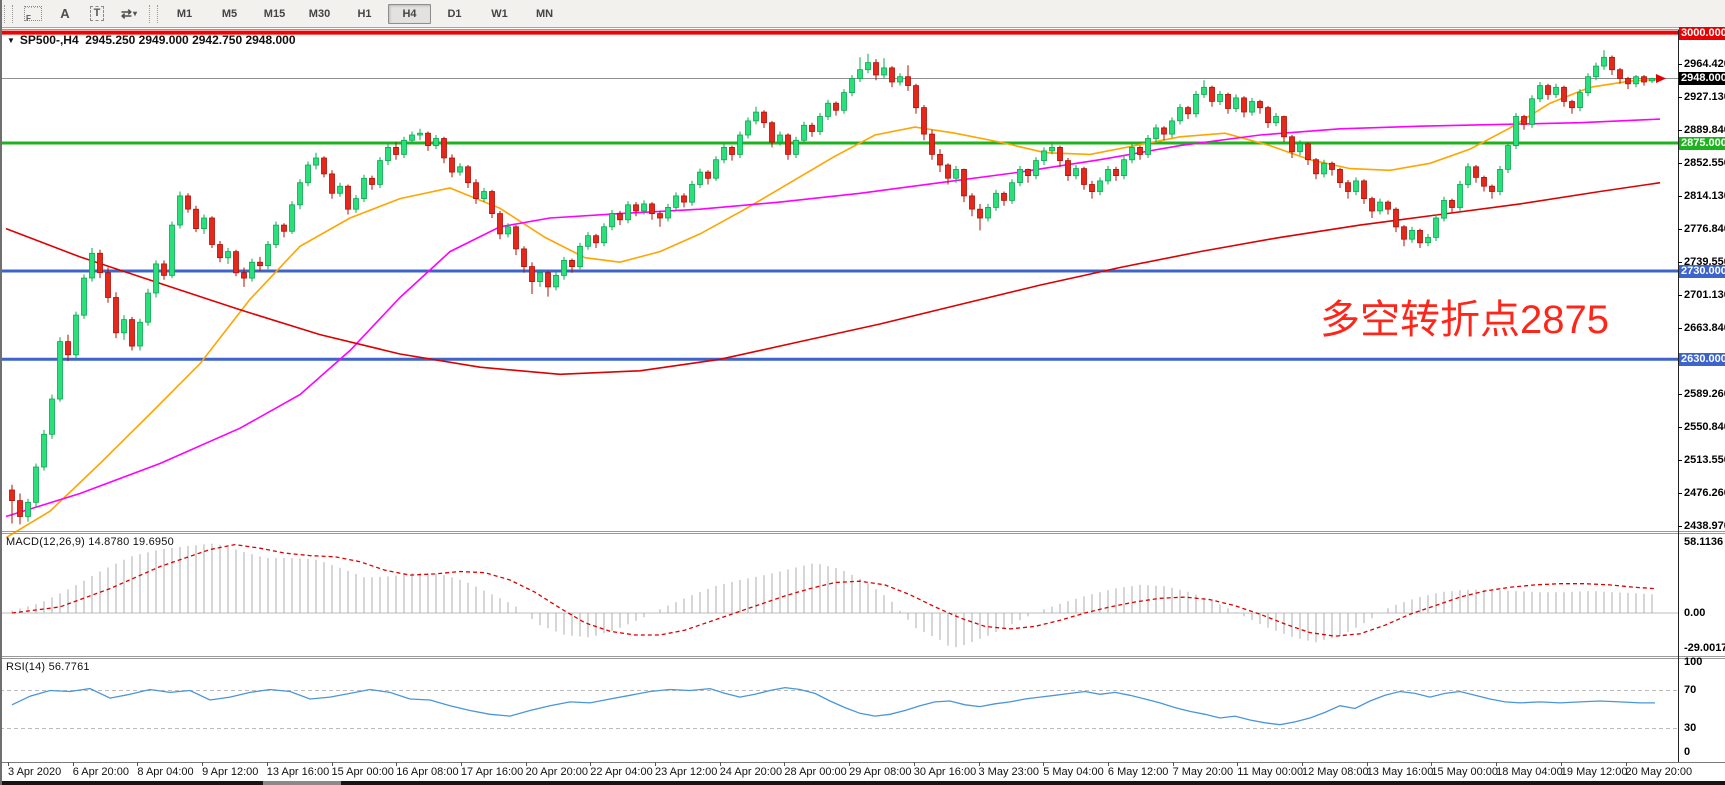  Describe the element at coordinates (409, 13) in the screenshot. I see `timeframe-button-h4: H4` at that location.